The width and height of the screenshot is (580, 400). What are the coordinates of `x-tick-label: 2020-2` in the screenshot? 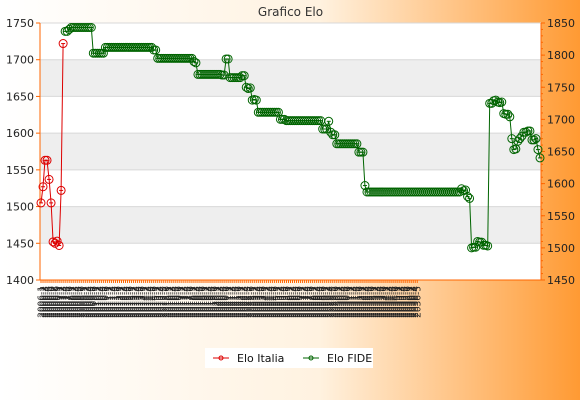 It's located at (219, 302).